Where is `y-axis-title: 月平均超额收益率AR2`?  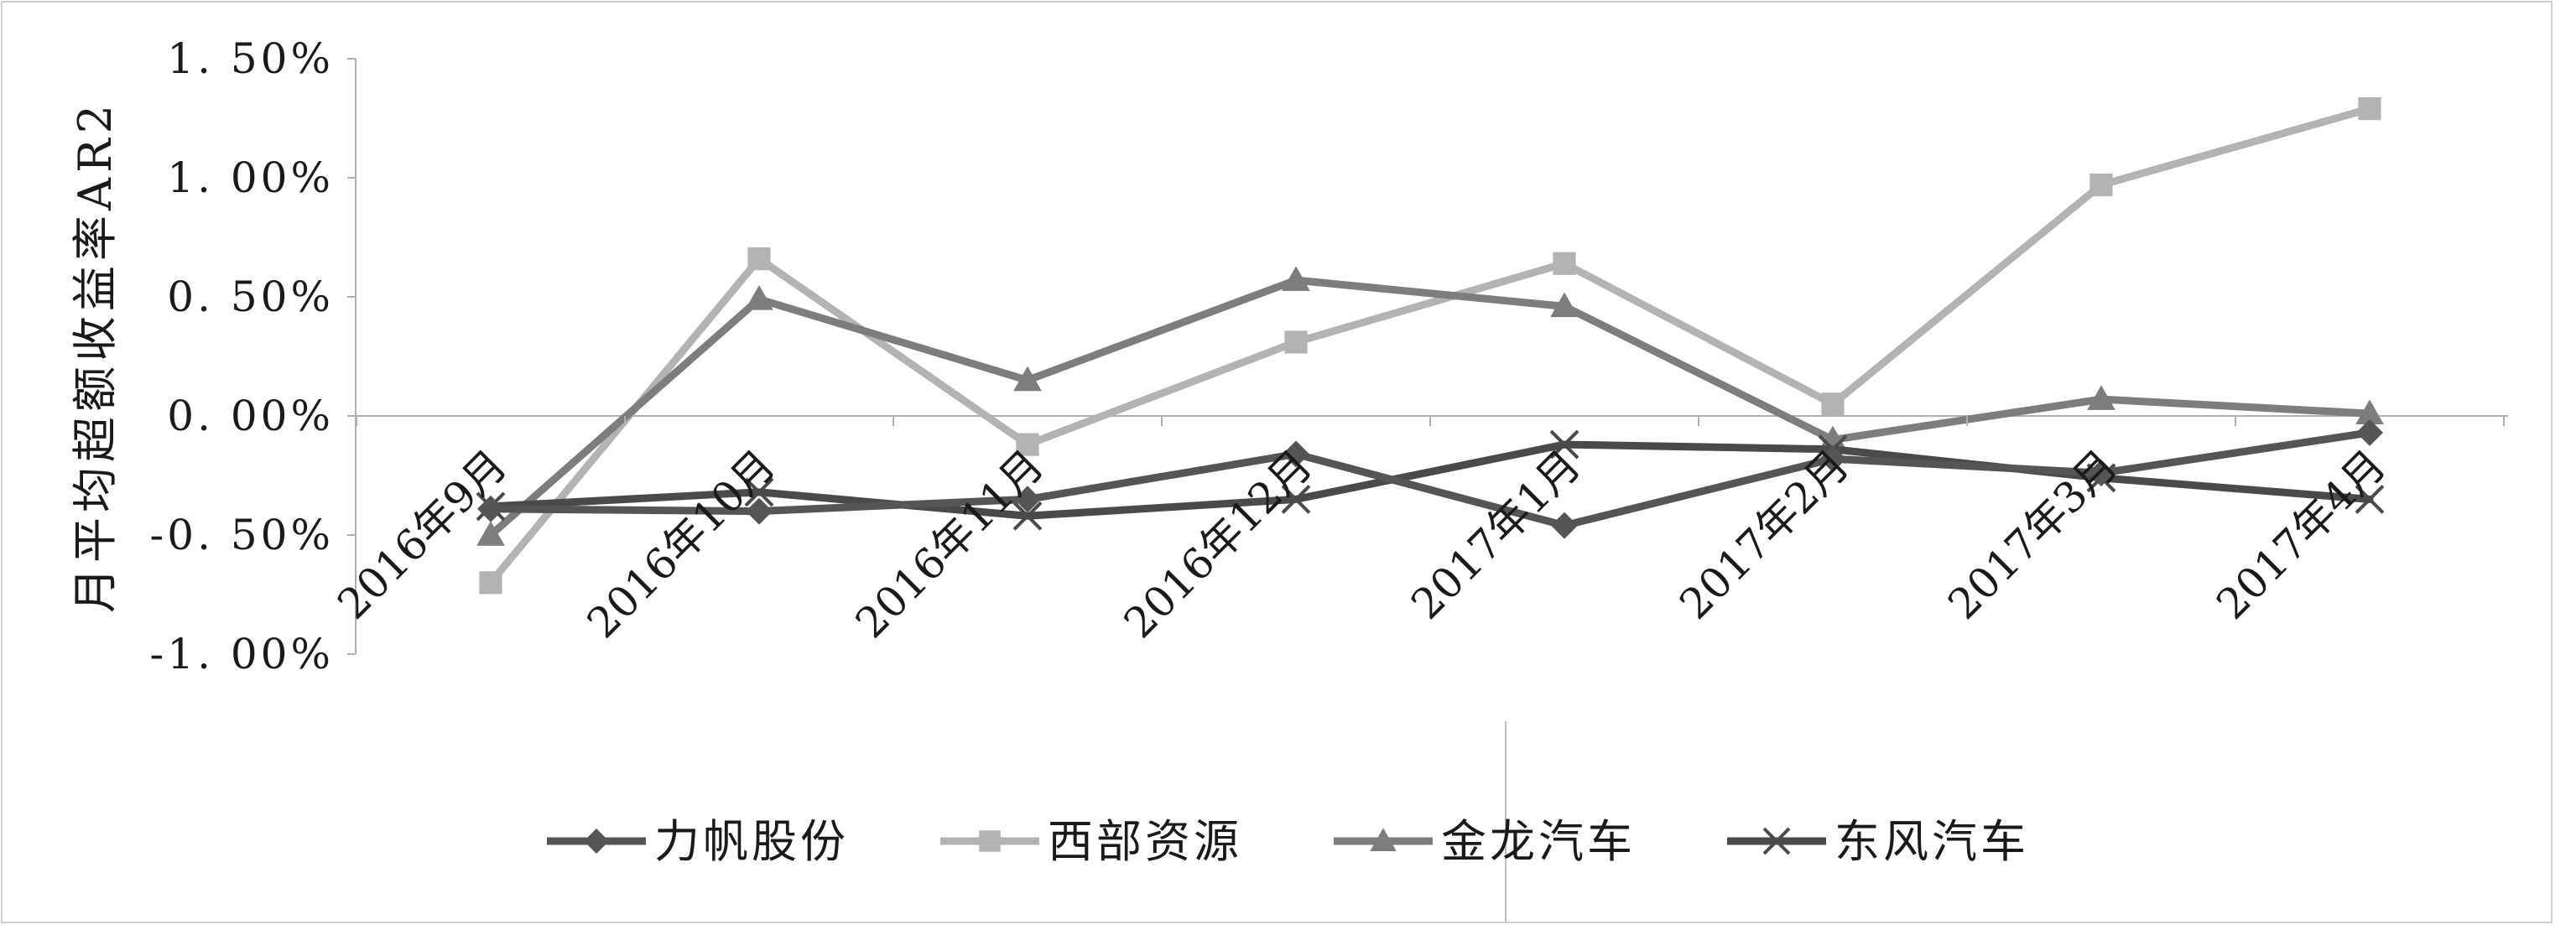 y-axis-title: 月平均超额收益率AR2 is located at coordinates (95, 356).